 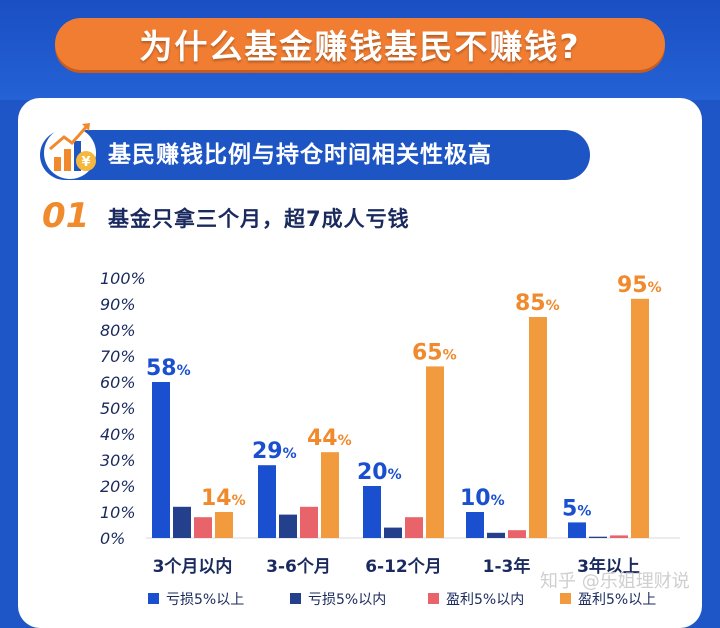 What do you see at coordinates (118, 434) in the screenshot?
I see `y-tick-label: 40%` at bounding box center [118, 434].